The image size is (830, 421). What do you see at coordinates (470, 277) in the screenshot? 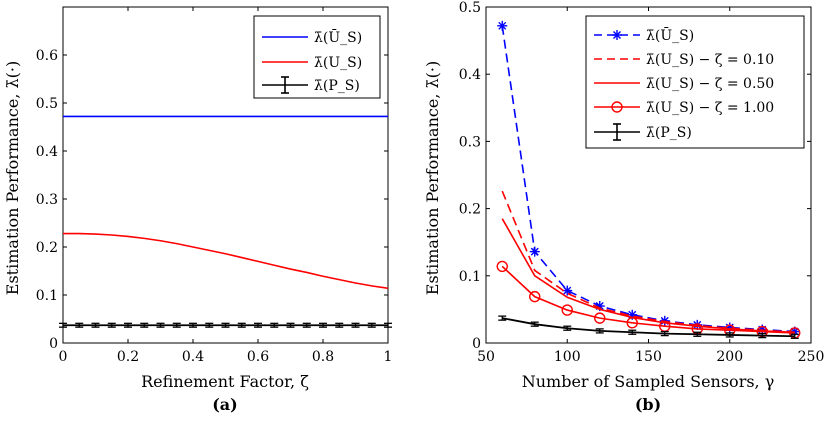
I see `panel-b-ytick-label-1: 0.1` at bounding box center [470, 277].